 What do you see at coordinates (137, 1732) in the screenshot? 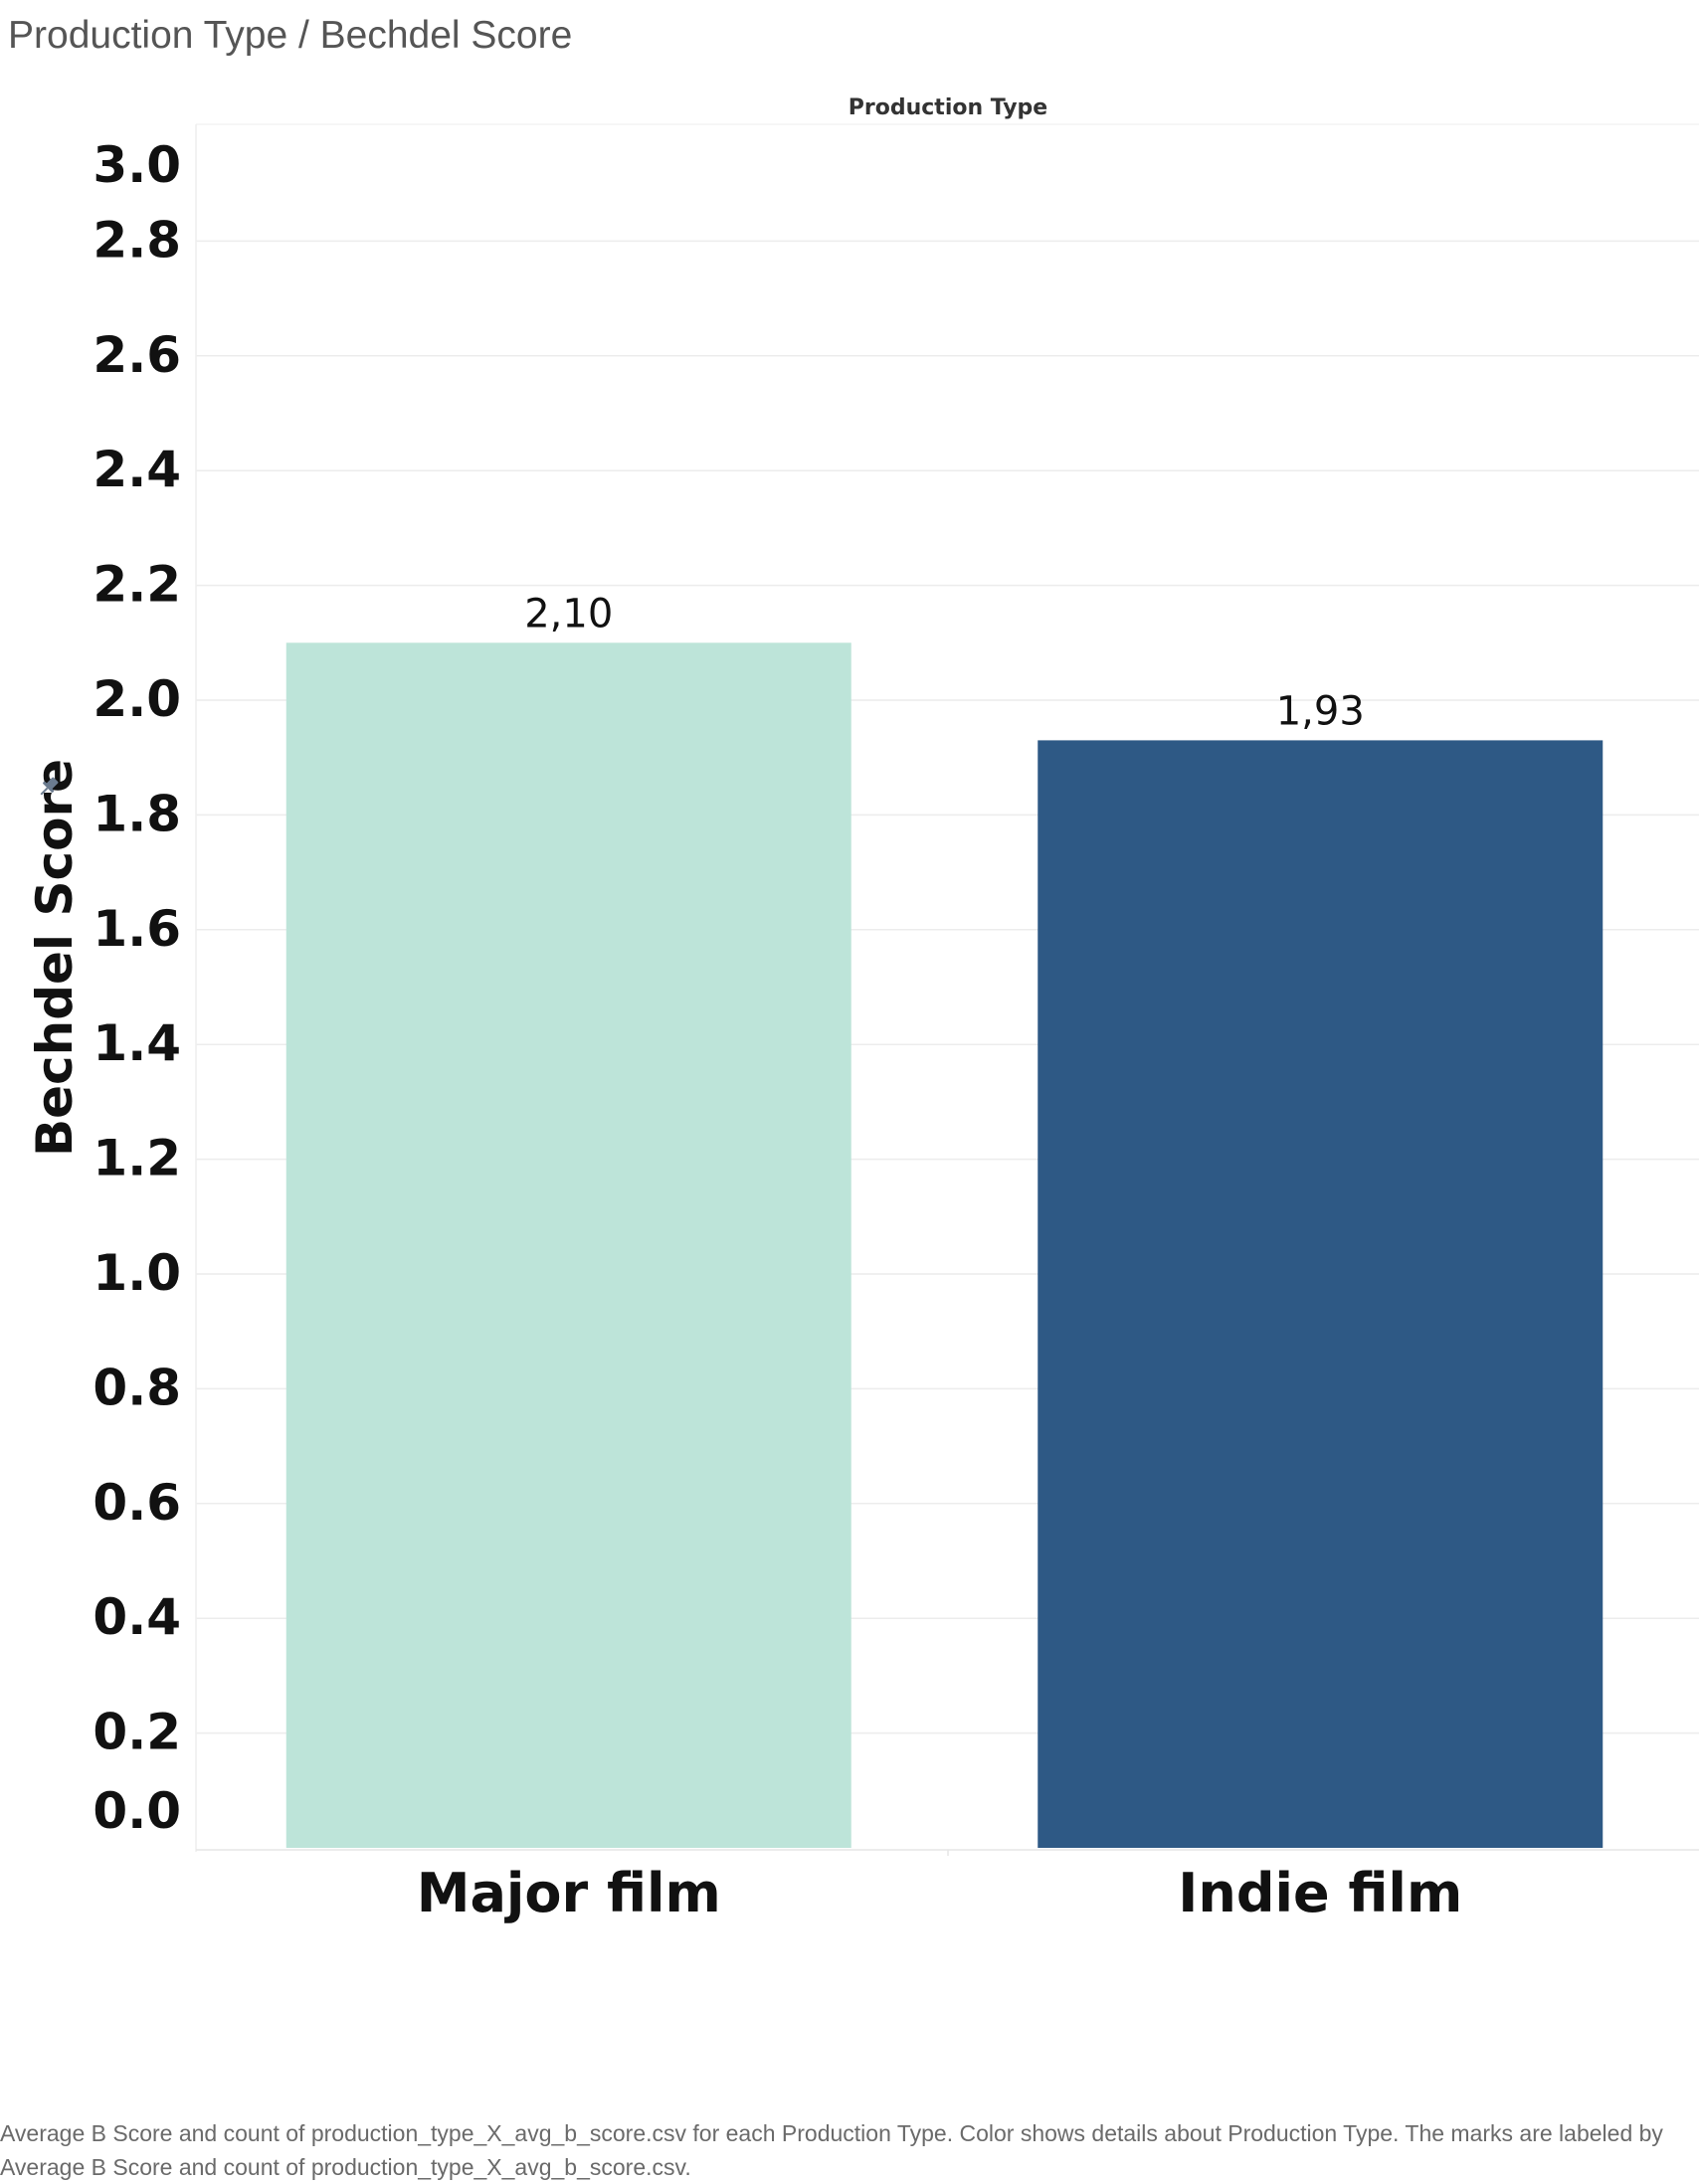
I see `y-tick-label: 0.2` at bounding box center [137, 1732].